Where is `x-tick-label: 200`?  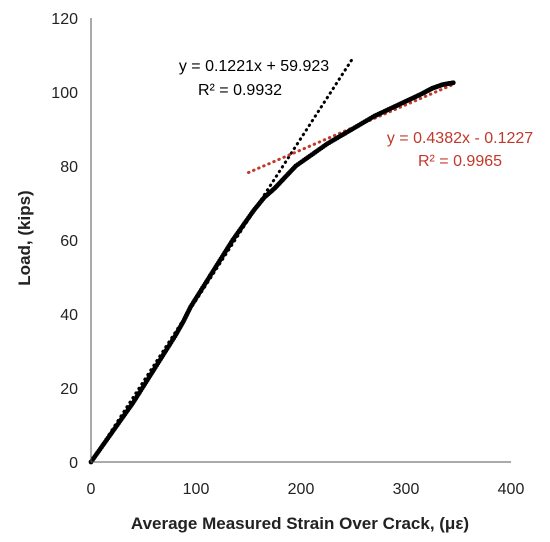 x-tick-label: 200 is located at coordinates (301, 489).